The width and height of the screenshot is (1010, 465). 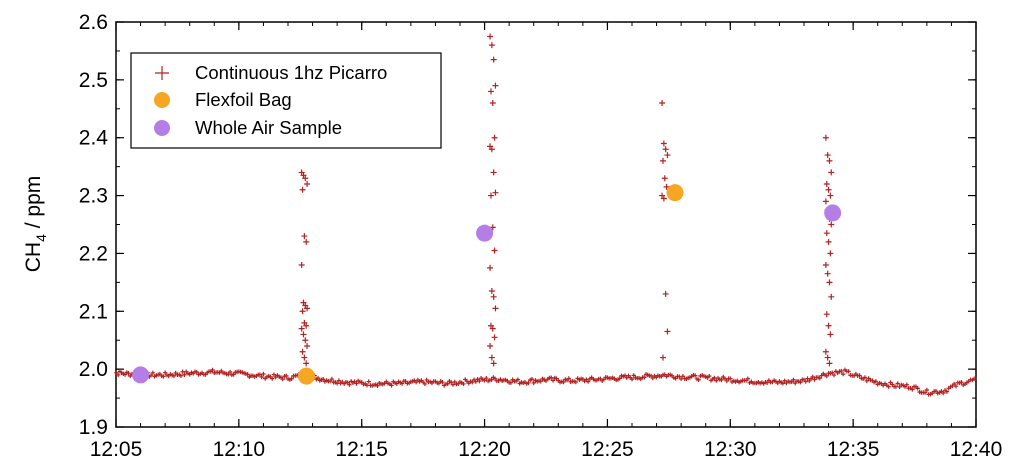 What do you see at coordinates (94, 138) in the screenshot?
I see `y-tick-label: 2.4` at bounding box center [94, 138].